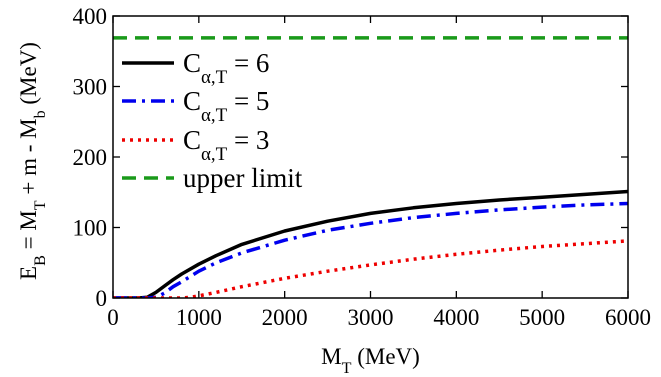 Image resolution: width=661 pixels, height=377 pixels. Describe the element at coordinates (370, 360) in the screenshot. I see `x-axis-title: MT (MeV)` at that location.